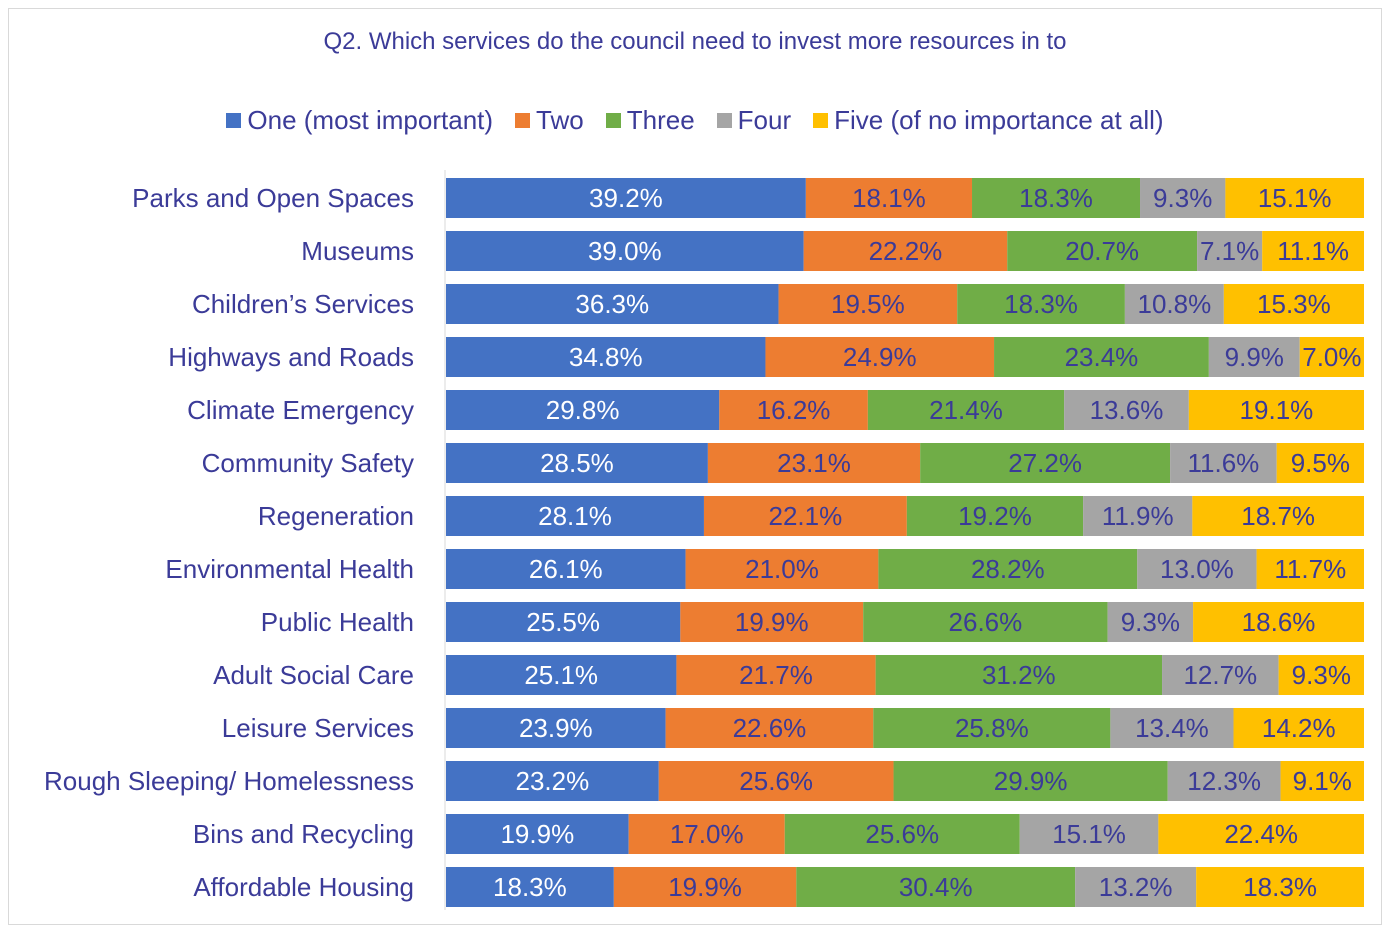 The width and height of the screenshot is (1390, 933). What do you see at coordinates (889, 198) in the screenshot?
I see `data-label: 18.1%` at bounding box center [889, 198].